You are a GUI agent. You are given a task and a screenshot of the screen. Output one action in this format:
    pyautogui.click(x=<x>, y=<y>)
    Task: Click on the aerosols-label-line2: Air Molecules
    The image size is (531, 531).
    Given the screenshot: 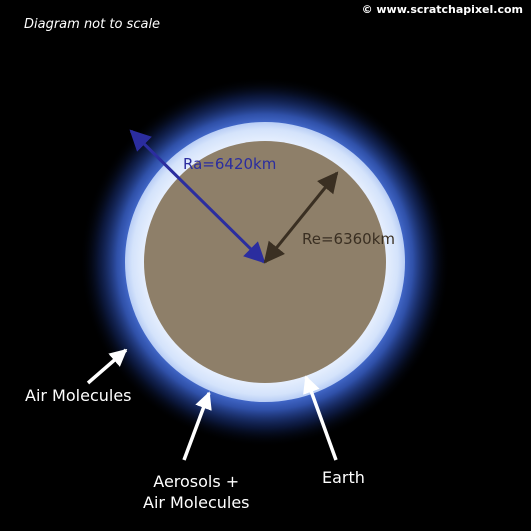 What is the action you would take?
    pyautogui.click(x=196, y=502)
    